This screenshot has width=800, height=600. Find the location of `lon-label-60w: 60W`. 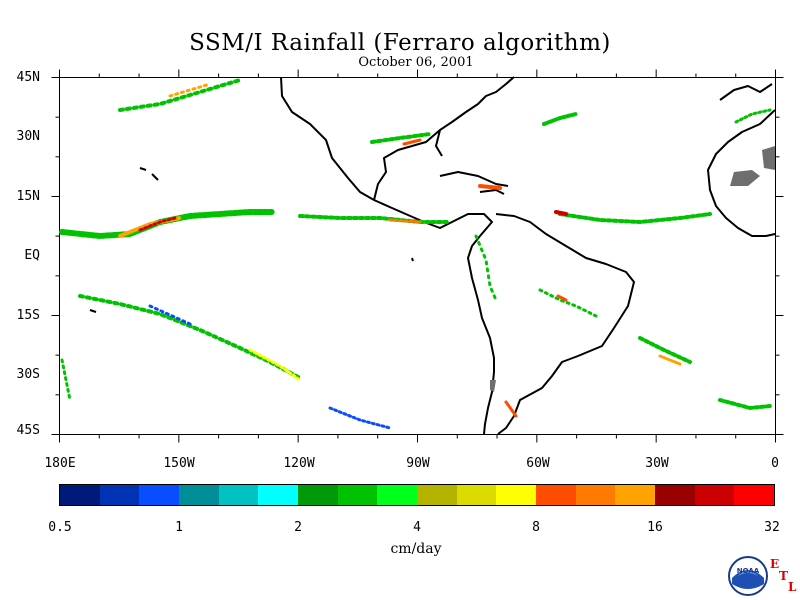

lon-label-60w: 60W is located at coordinates (538, 463).